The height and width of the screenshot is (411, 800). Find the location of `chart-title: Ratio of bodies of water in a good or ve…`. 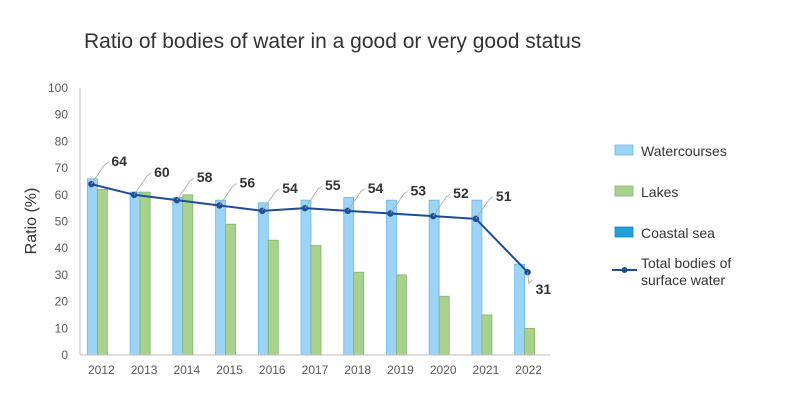

chart-title: Ratio of bodies of water in a good or ve… is located at coordinates (333, 41).